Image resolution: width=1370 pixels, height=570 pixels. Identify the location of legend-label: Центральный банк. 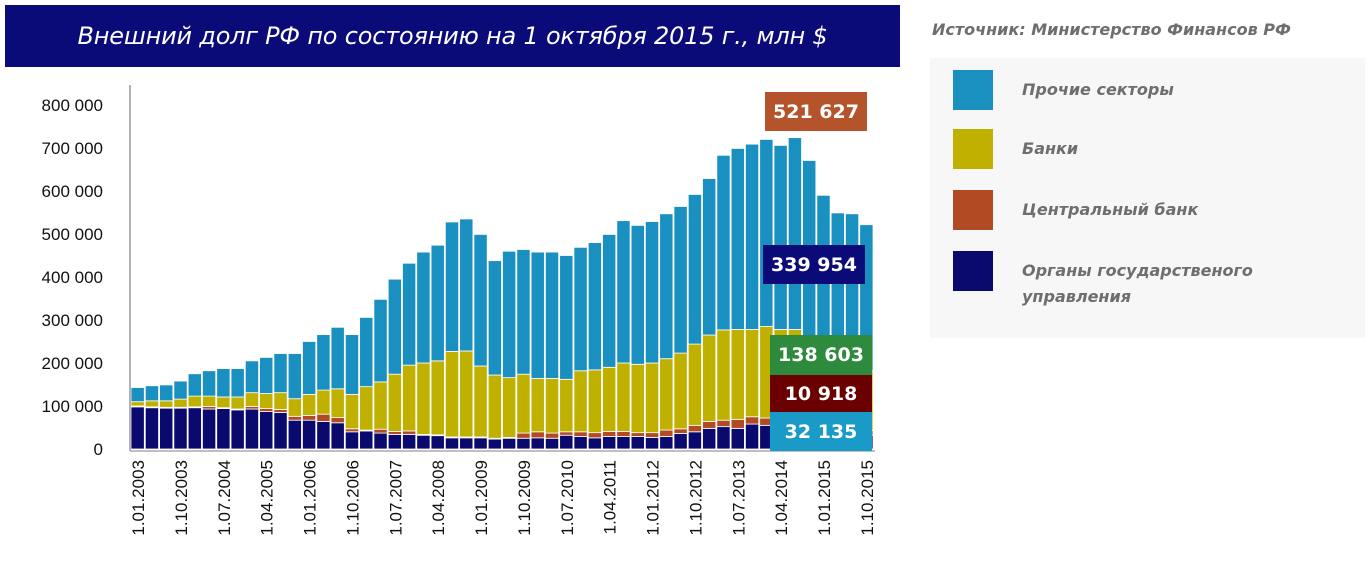
(1110, 209).